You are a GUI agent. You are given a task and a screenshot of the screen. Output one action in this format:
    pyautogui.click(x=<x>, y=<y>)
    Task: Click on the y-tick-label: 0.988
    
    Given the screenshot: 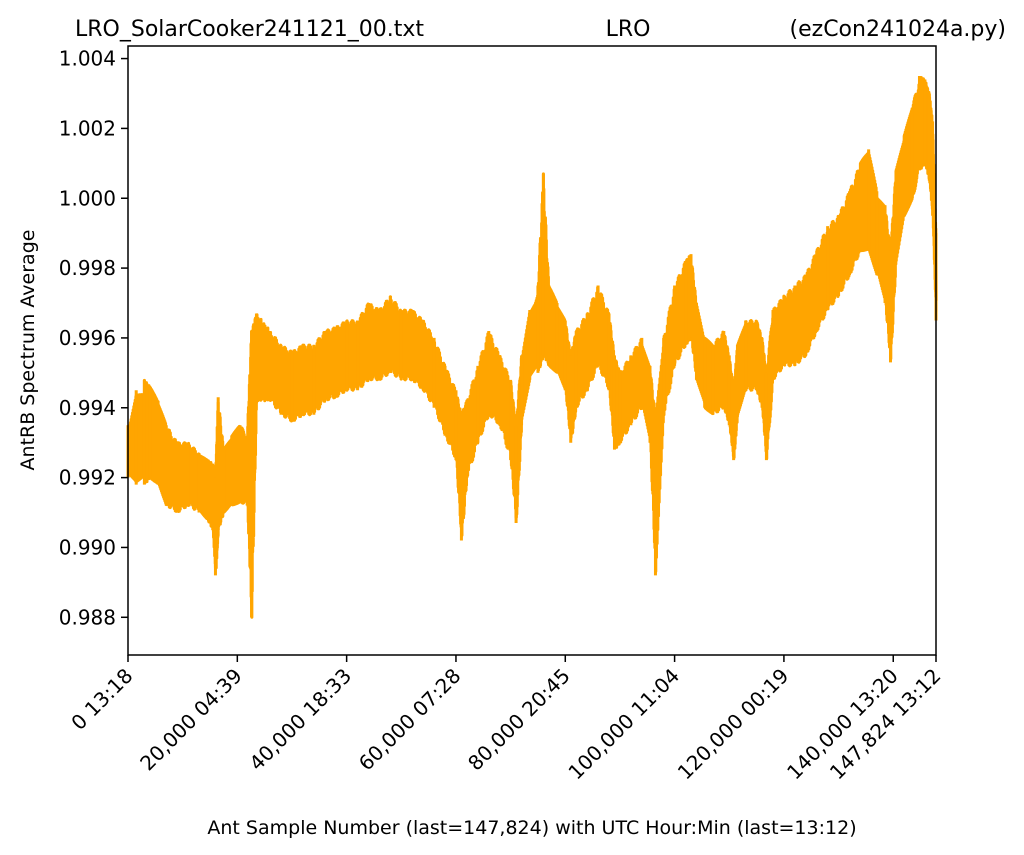 What is the action you would take?
    pyautogui.click(x=87, y=617)
    